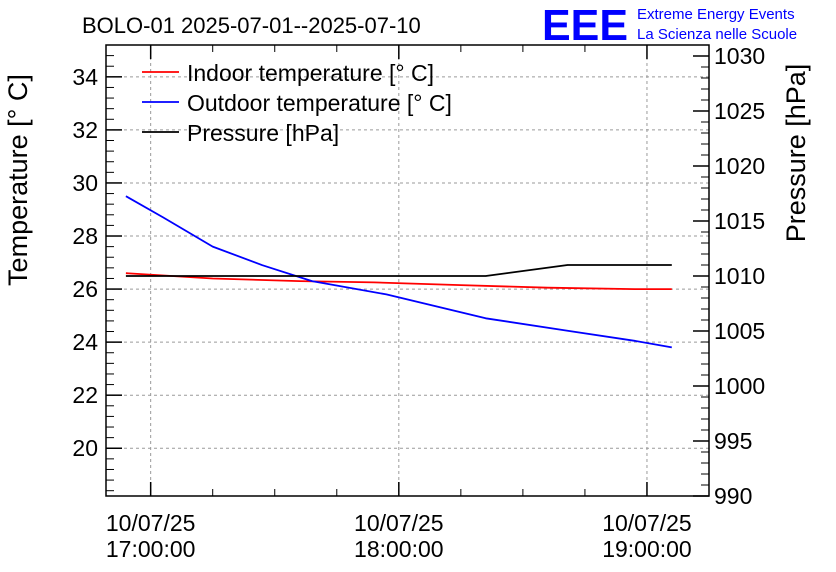 This screenshot has width=836, height=572. What do you see at coordinates (85, 289) in the screenshot?
I see `y-tick-label: 26` at bounding box center [85, 289].